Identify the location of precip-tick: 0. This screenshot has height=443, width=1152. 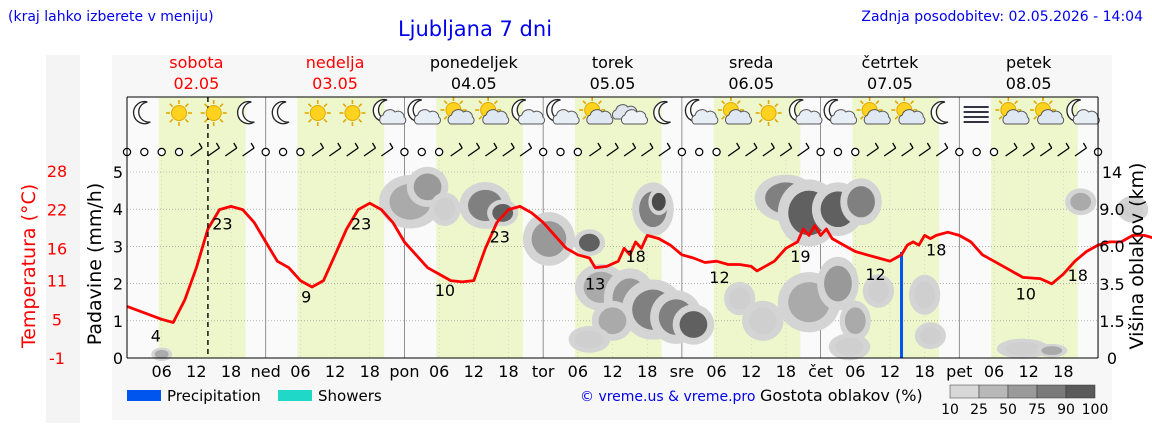
(118, 358).